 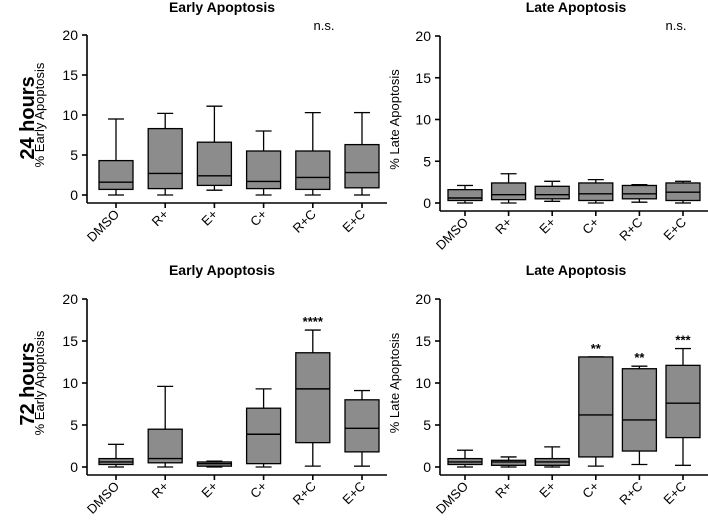 I want to click on box-r-plusc: R+C **, so click(x=637, y=429).